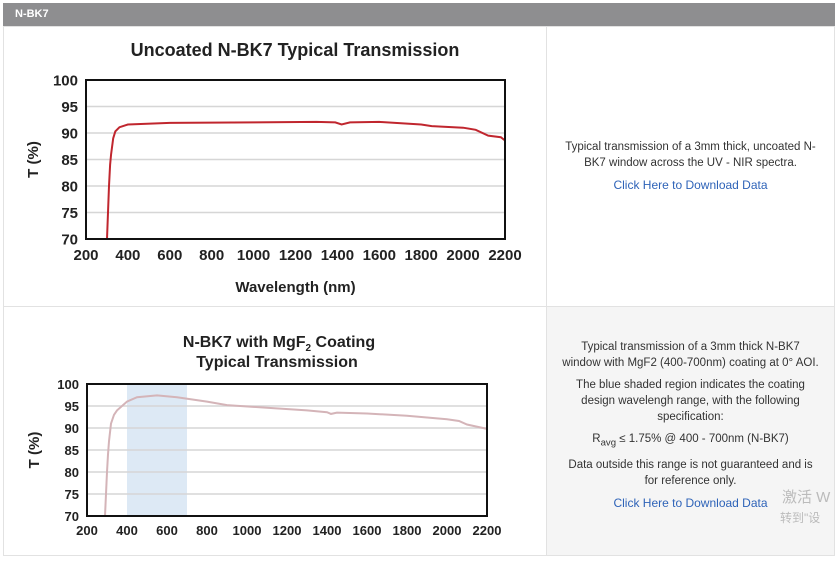  Describe the element at coordinates (800, 518) in the screenshot. I see `watermark-line2: 转到"设` at that location.